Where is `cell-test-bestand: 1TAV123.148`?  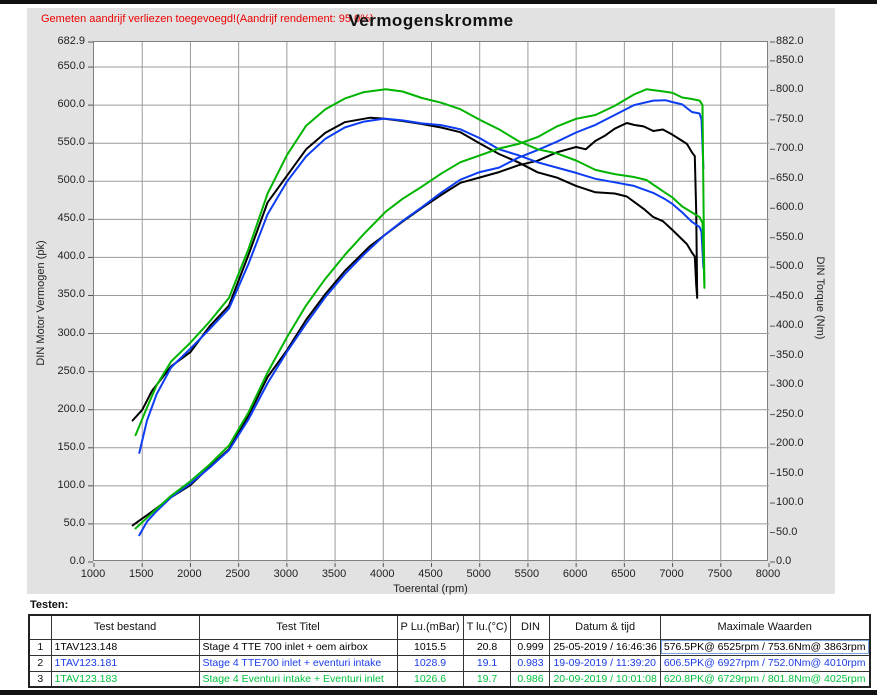
cell-test-bestand: 1TAV123.148 is located at coordinates (125, 647).